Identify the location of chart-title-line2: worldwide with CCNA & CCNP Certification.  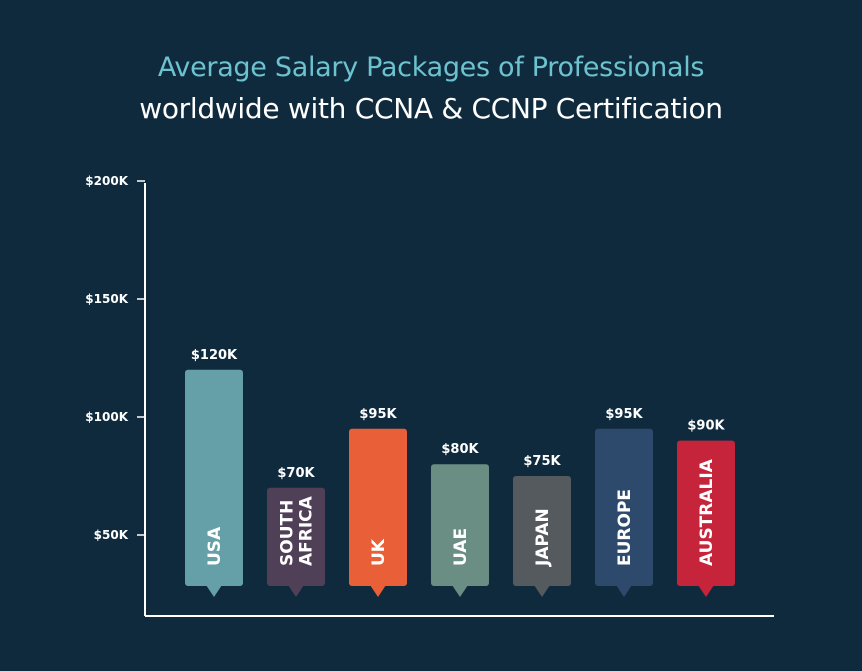
(431, 108).